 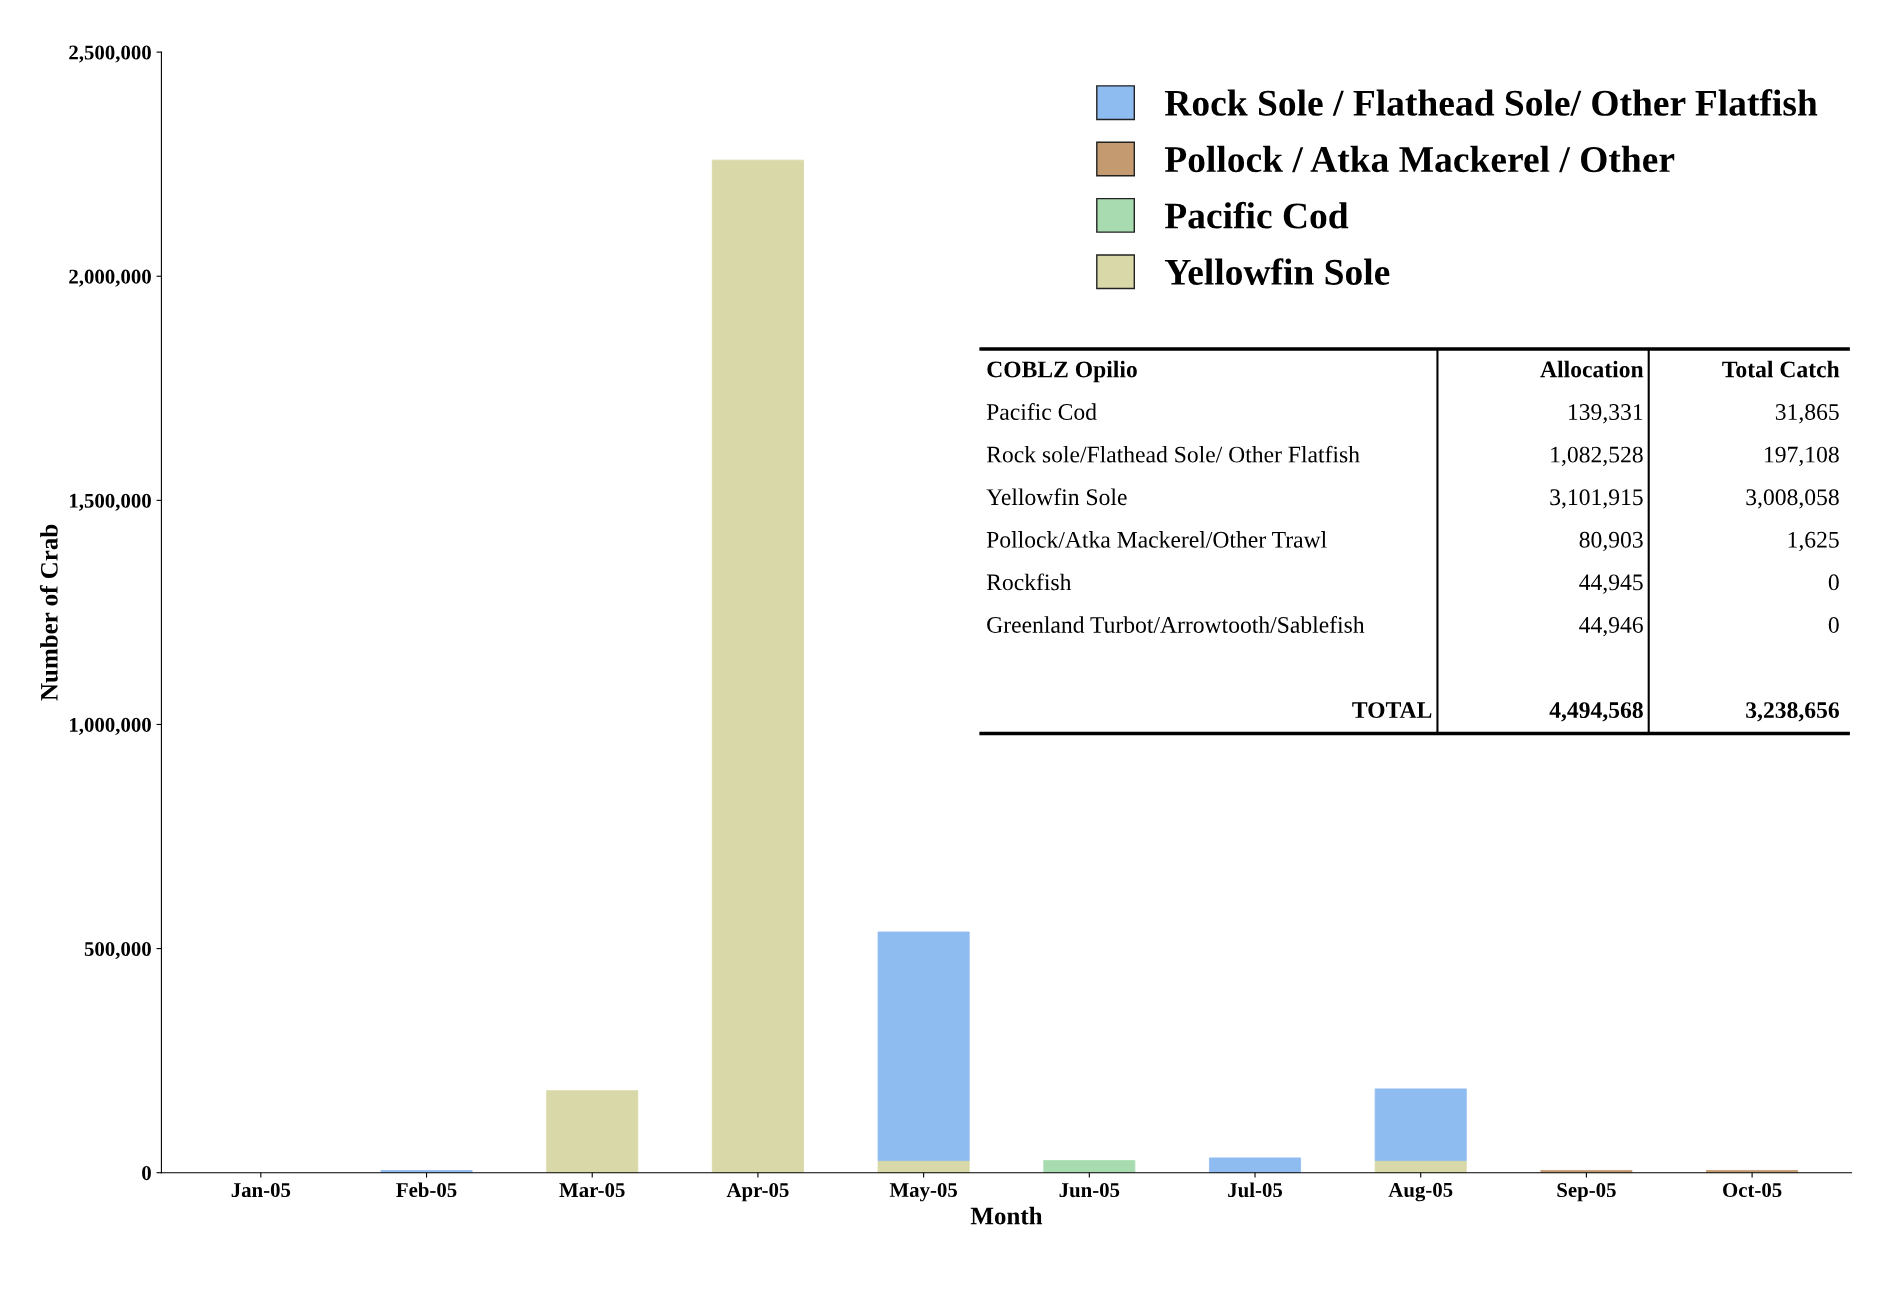 I want to click on y-tick-label: 2,000,000, so click(x=110, y=278).